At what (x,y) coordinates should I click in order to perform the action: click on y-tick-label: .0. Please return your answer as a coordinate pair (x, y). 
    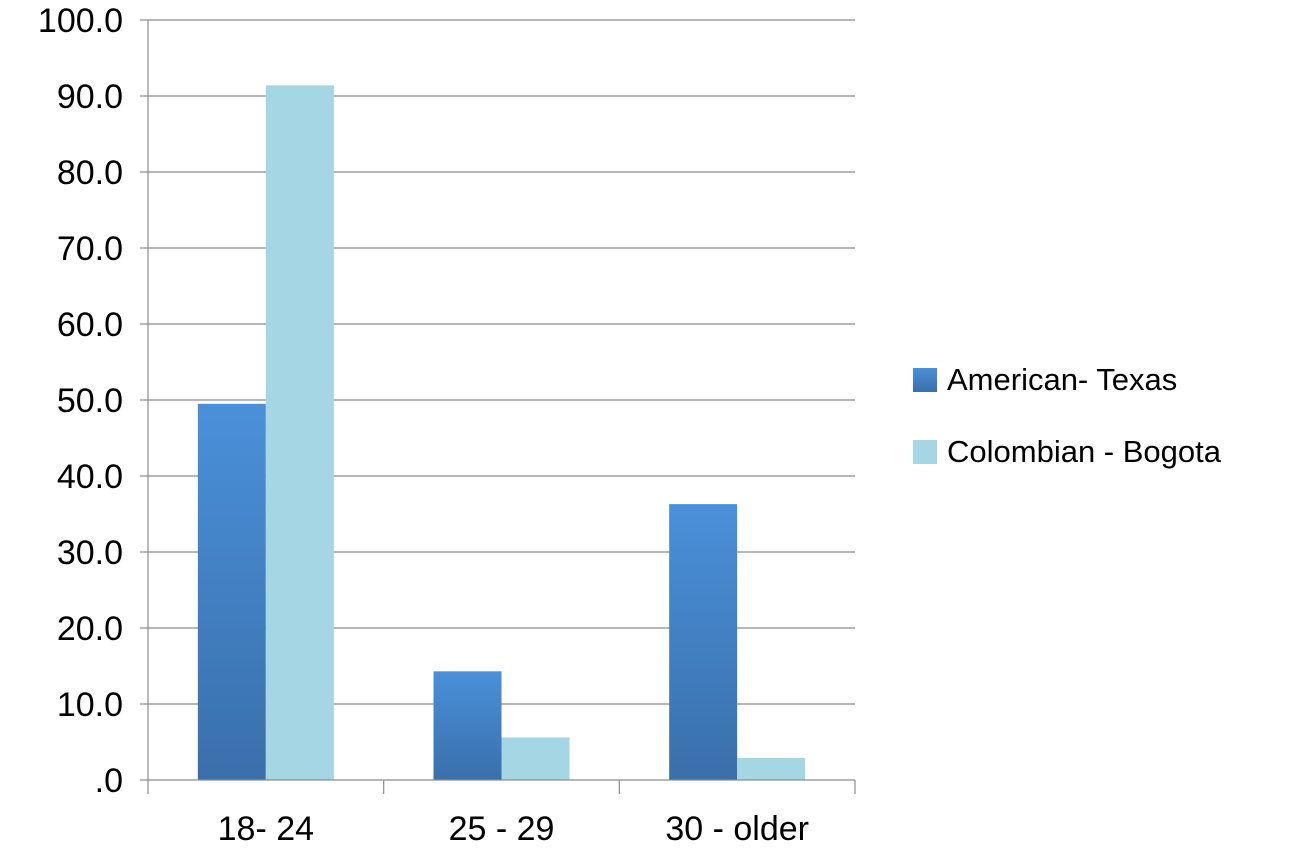
    Looking at the image, I should click on (109, 781).